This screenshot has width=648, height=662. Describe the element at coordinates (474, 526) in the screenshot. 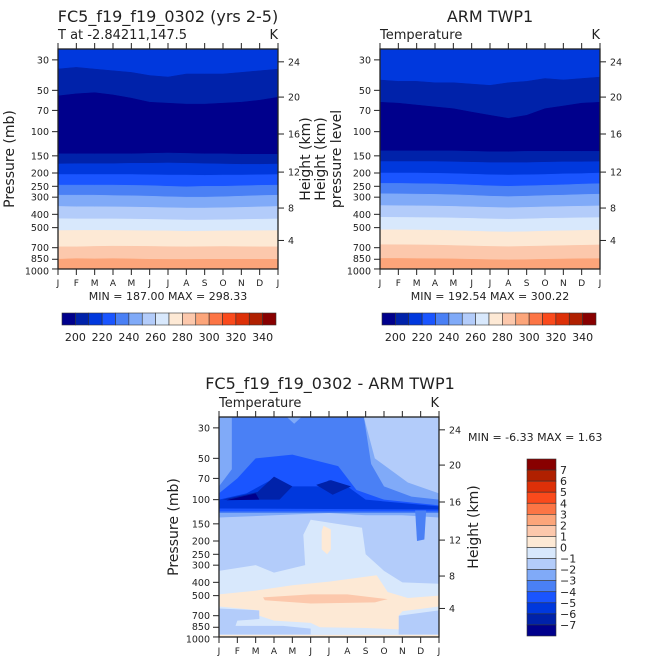

I see `height-axis-label: Height (km)` at that location.